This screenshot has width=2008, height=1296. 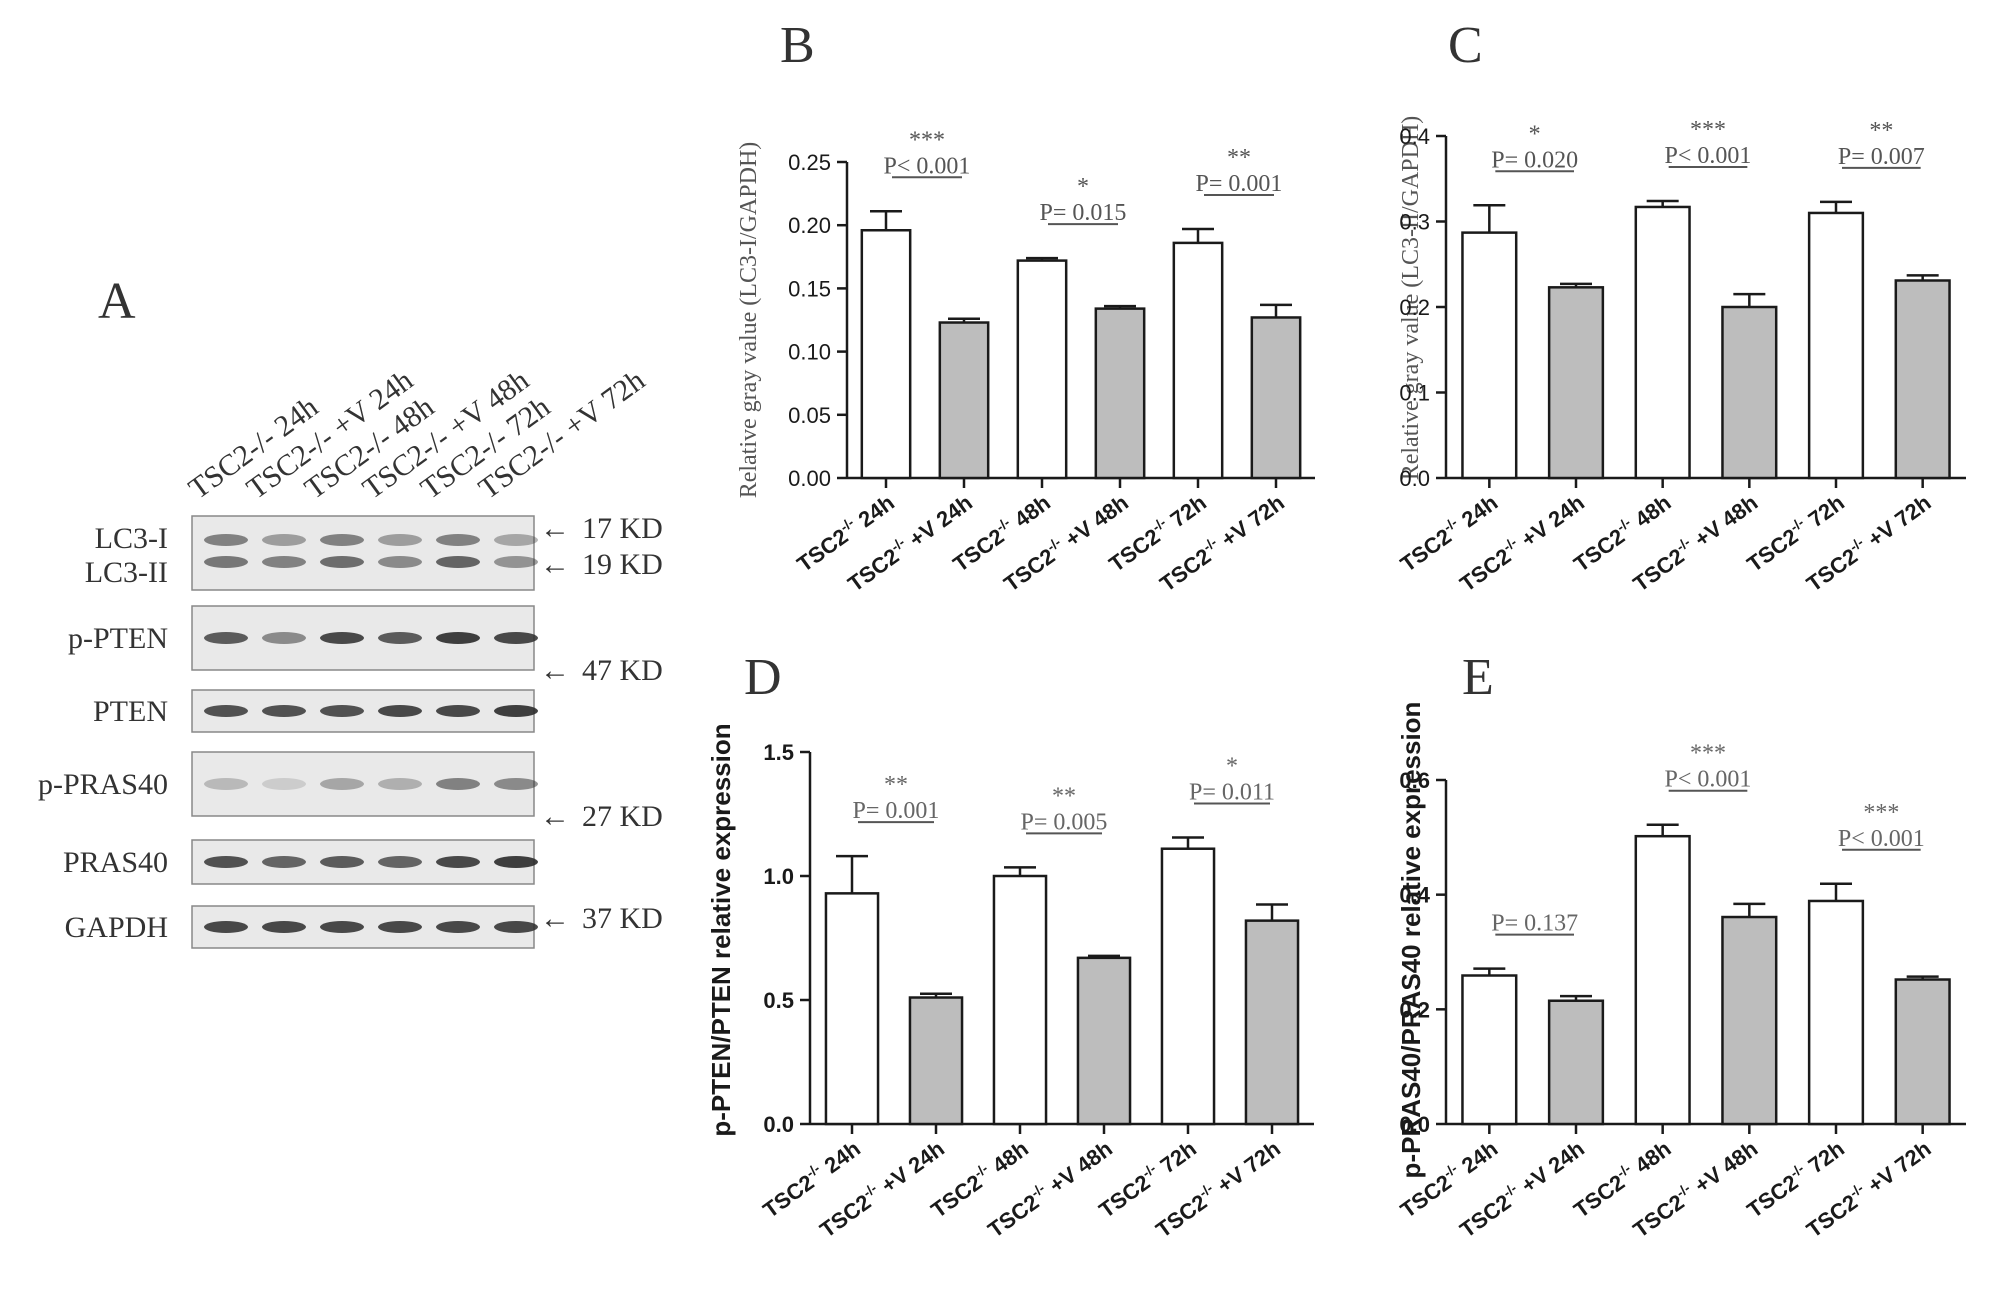 What do you see at coordinates (809, 352) in the screenshot?
I see `y-tick-label: 0.10` at bounding box center [809, 352].